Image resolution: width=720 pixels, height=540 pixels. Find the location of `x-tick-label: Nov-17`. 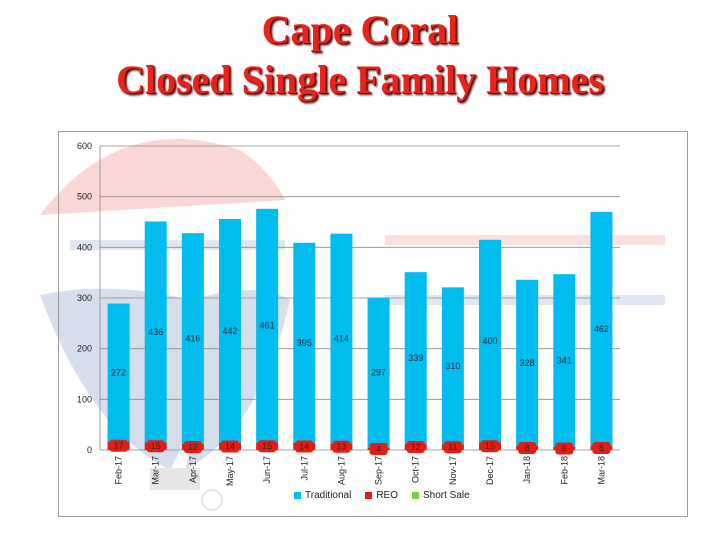

x-tick-label: Nov-17 is located at coordinates (453, 470).